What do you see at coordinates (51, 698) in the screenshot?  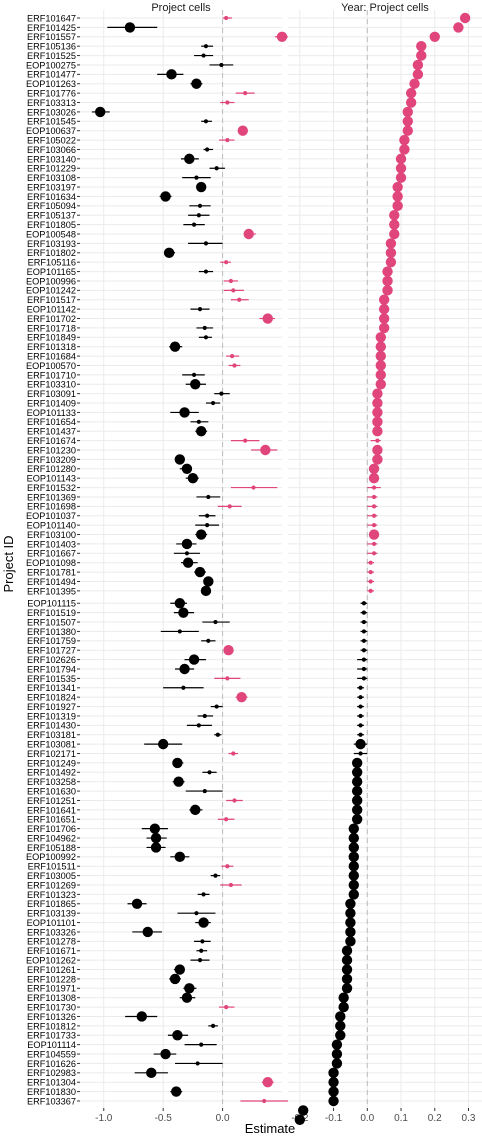 I see `y-tick-label: ERF101824` at bounding box center [51, 698].